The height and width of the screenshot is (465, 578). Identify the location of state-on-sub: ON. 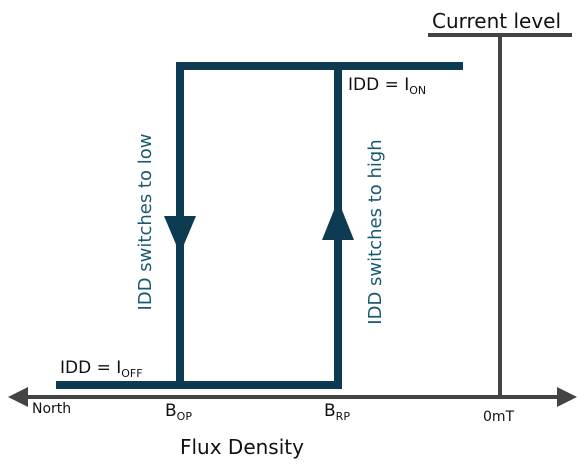
(417, 90).